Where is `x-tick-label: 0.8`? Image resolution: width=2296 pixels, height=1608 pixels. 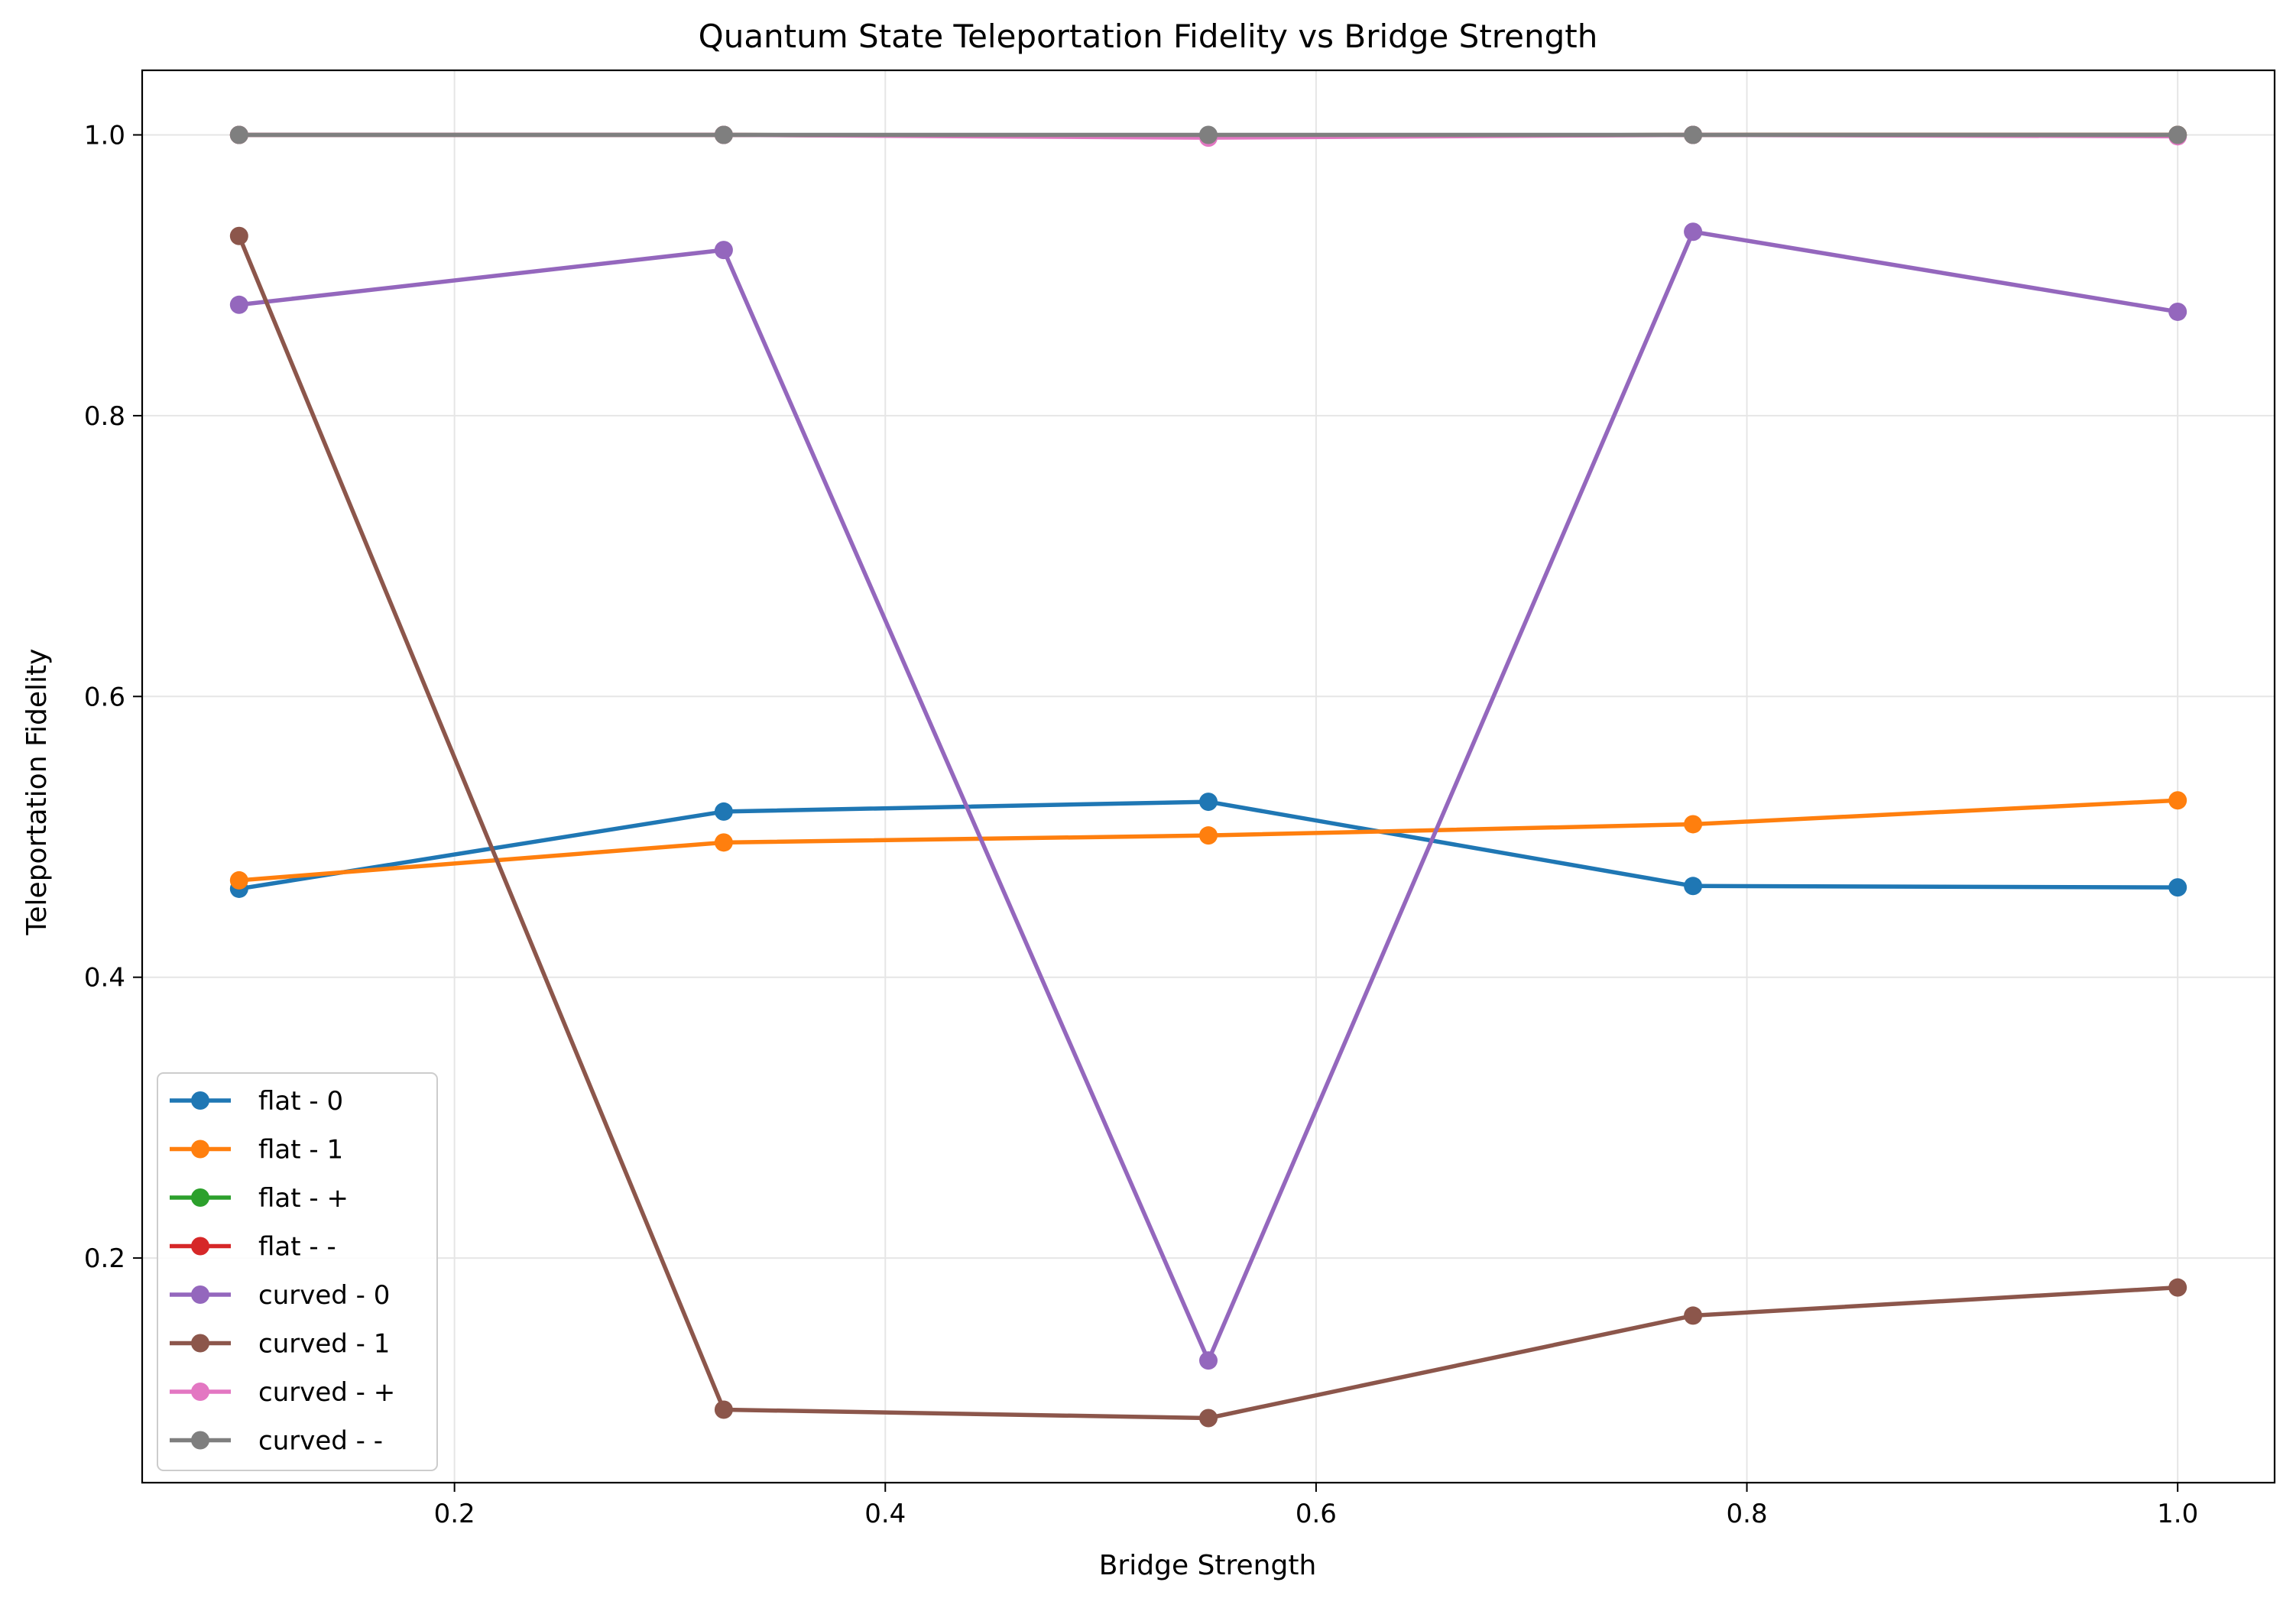
x-tick-label: 0.8 is located at coordinates (1747, 1514).